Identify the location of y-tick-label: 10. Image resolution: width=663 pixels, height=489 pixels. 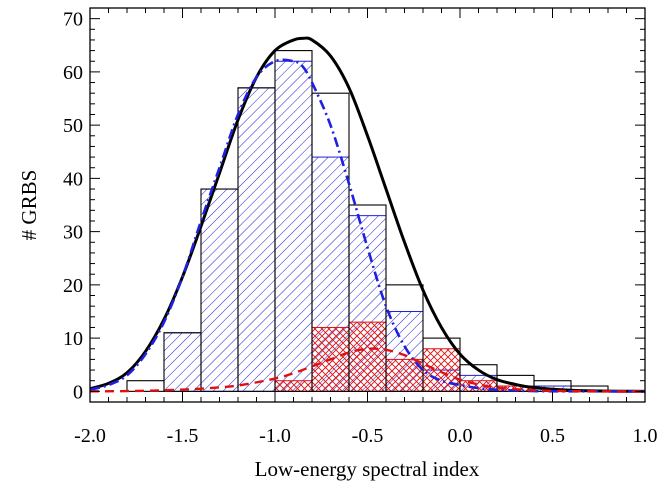
(73, 339).